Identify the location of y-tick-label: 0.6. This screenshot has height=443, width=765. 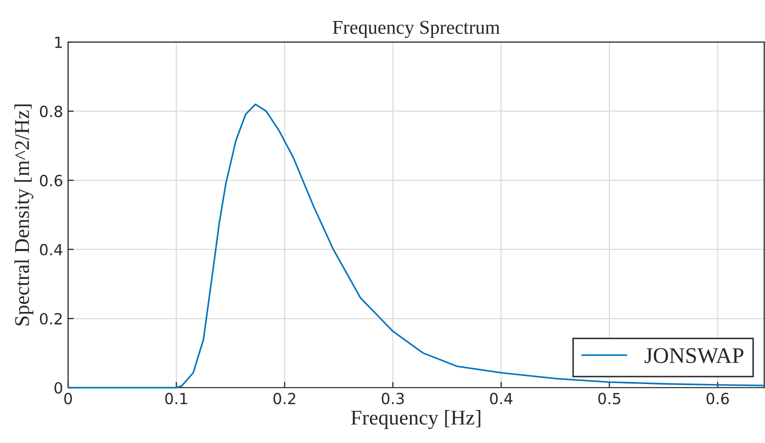
(51, 180).